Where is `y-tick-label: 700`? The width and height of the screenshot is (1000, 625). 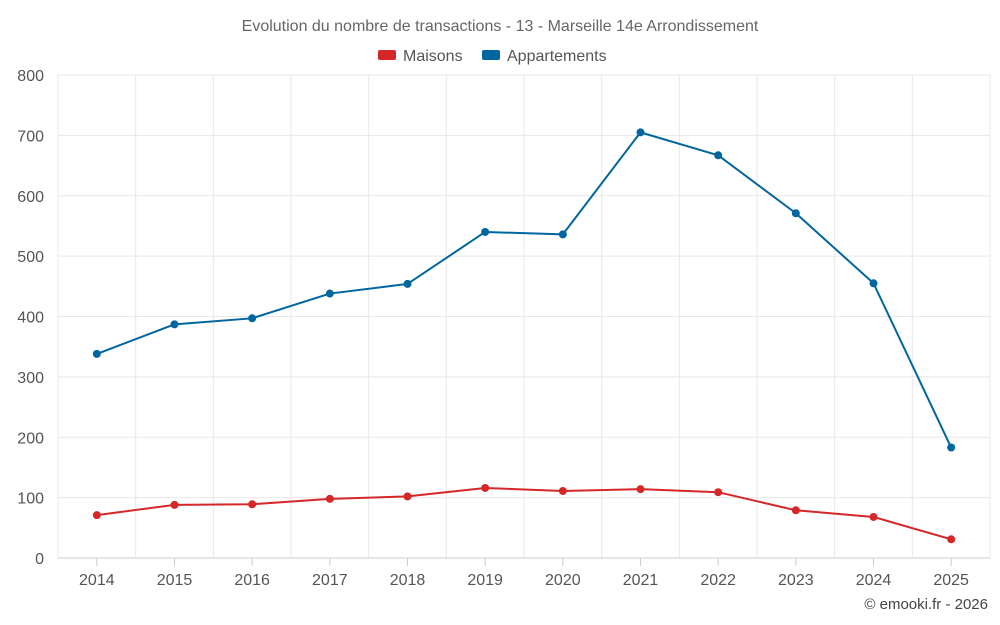 y-tick-label: 700 is located at coordinates (30, 136).